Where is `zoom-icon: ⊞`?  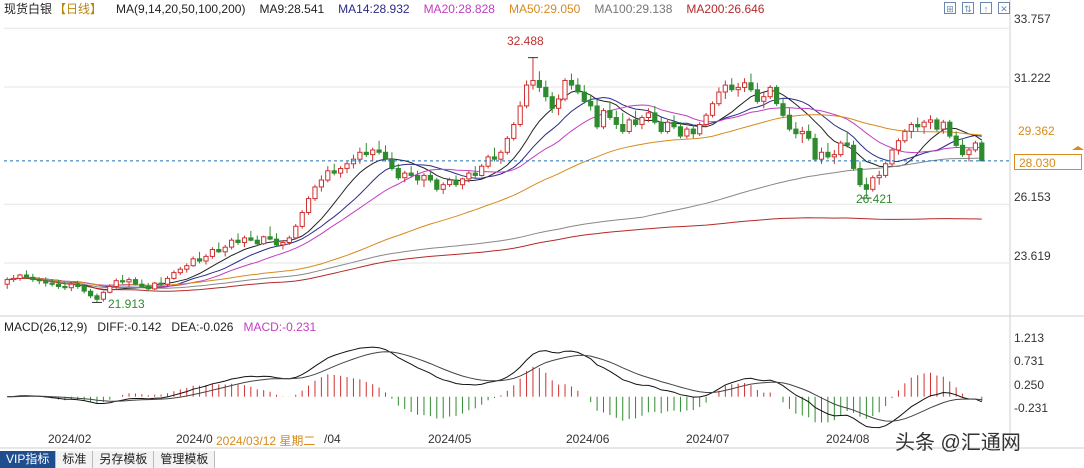 zoom-icon: ⊞ is located at coordinates (950, 8).